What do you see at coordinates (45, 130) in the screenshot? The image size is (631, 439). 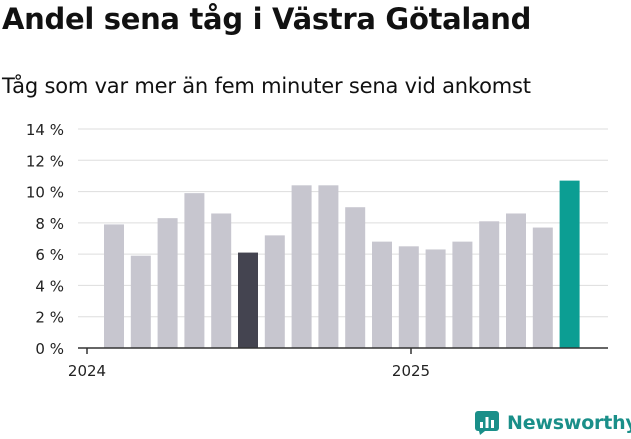 I see `y-tick-label: 14 %` at bounding box center [45, 130].